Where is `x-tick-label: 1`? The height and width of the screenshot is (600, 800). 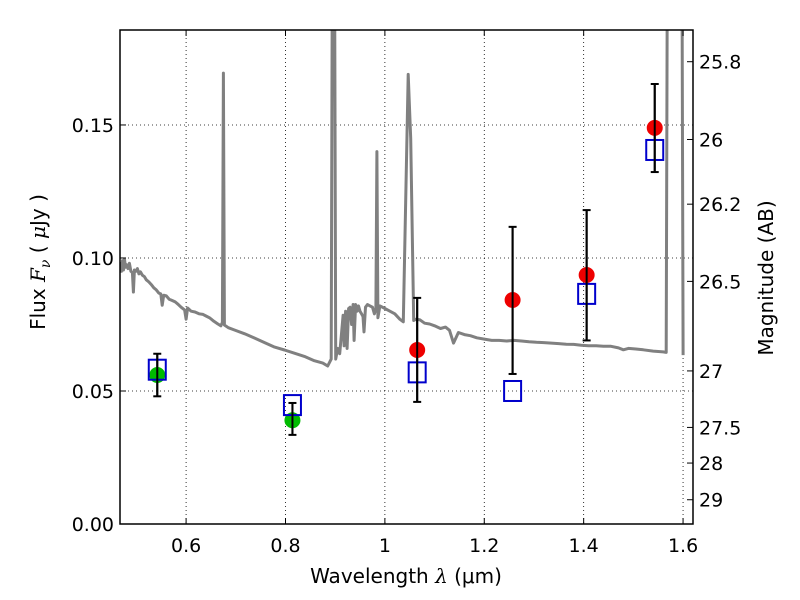 x-tick-label: 1 is located at coordinates (385, 546).